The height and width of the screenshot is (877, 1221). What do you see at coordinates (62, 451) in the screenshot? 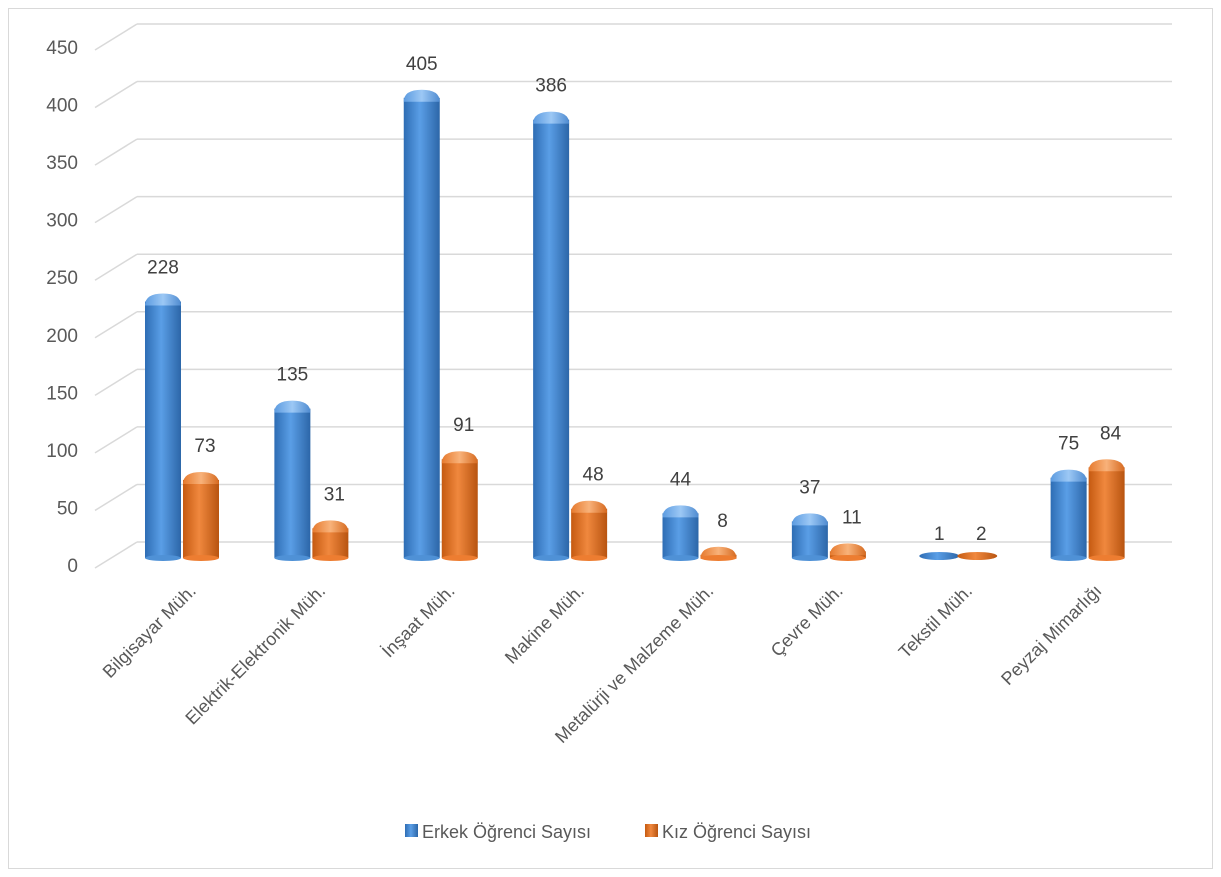
I see `y-tick-label: 100` at bounding box center [62, 451].